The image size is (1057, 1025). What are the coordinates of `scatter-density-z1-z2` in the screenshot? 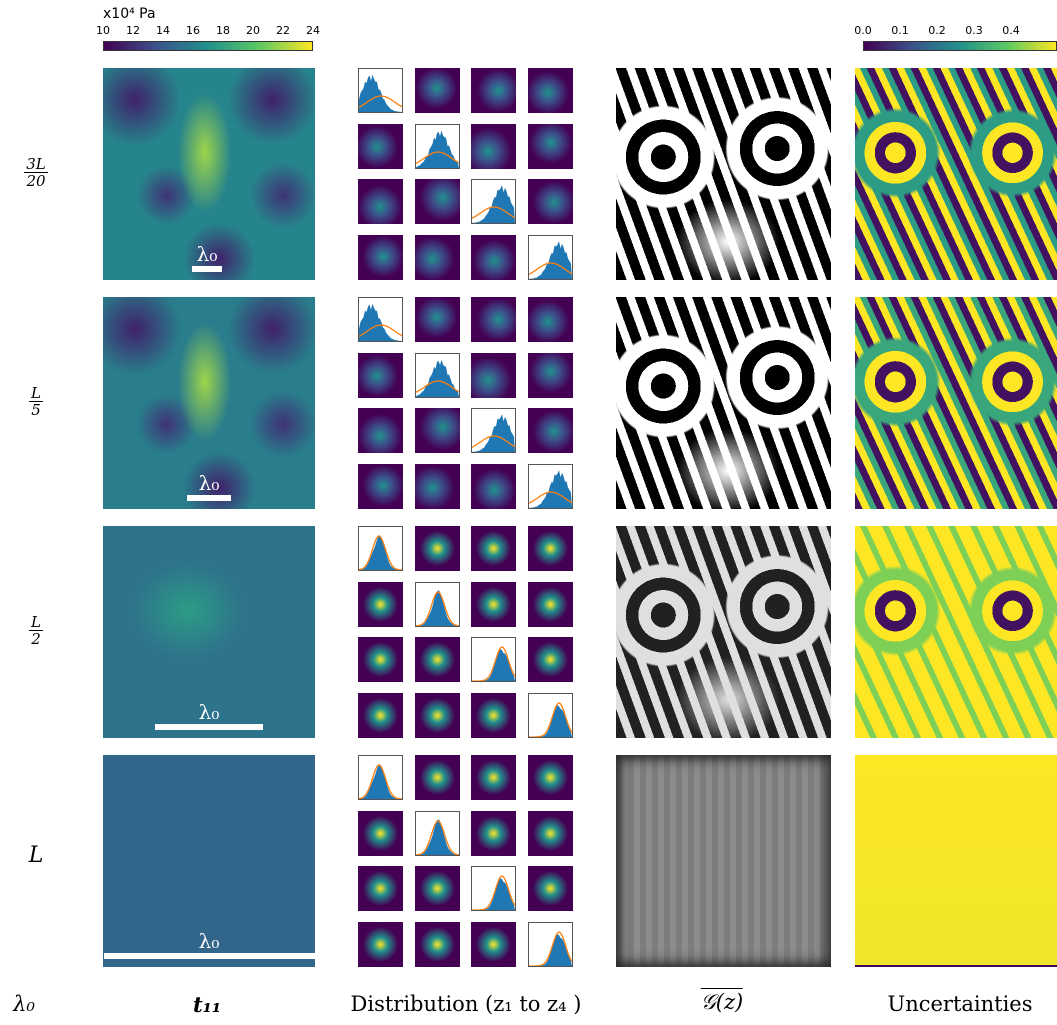 It's located at (437, 548).